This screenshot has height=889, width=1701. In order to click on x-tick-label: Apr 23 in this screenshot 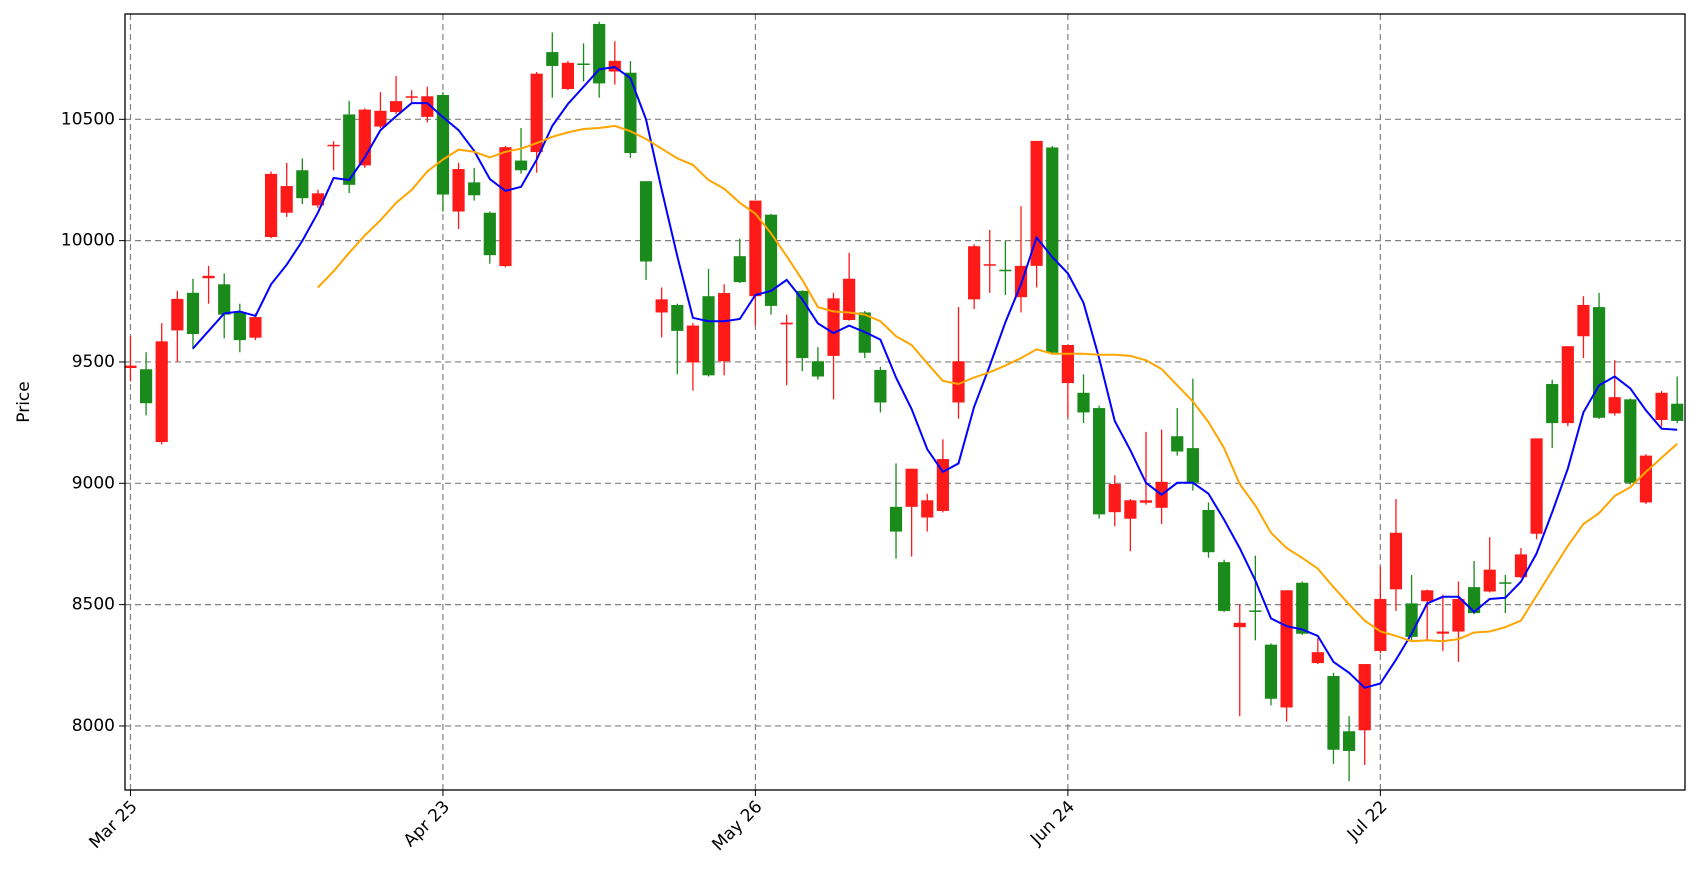, I will do `click(427, 824)`.